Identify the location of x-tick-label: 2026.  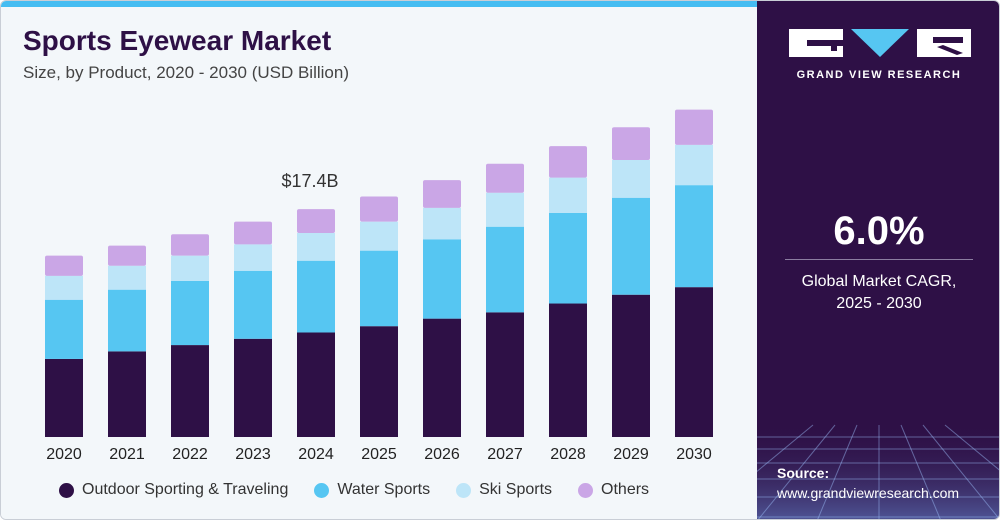
(442, 454).